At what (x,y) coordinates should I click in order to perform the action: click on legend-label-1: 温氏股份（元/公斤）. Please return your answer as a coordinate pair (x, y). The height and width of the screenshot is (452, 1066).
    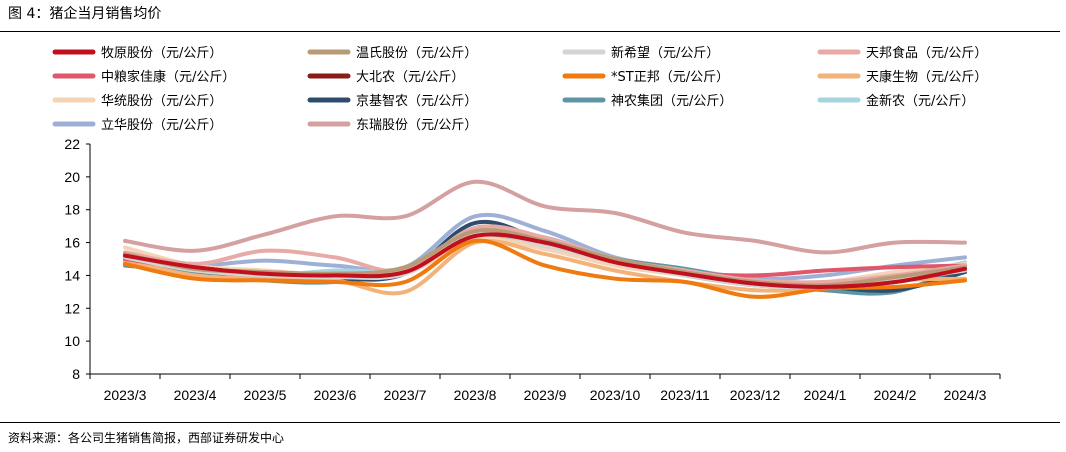
    Looking at the image, I should click on (416, 53).